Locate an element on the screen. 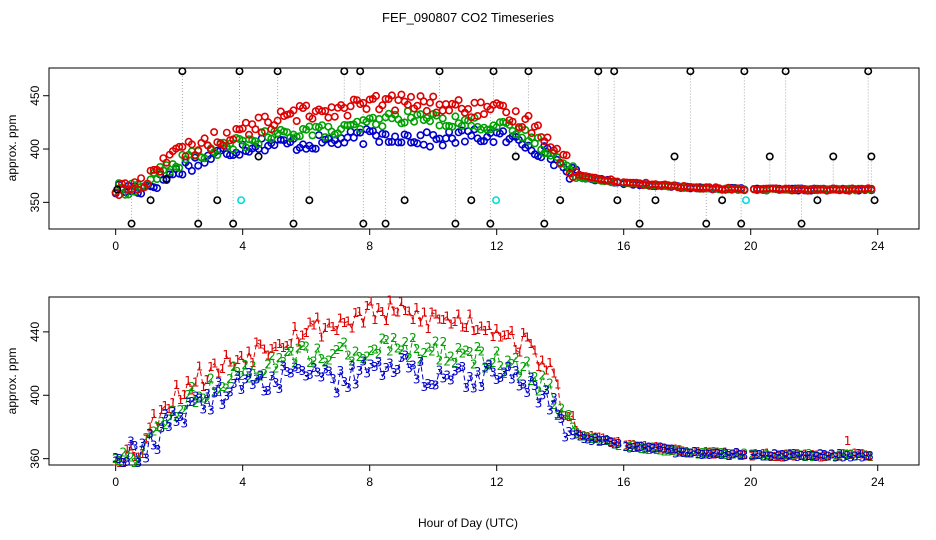 The image size is (936, 540). flag-point is located at coordinates (745, 200).